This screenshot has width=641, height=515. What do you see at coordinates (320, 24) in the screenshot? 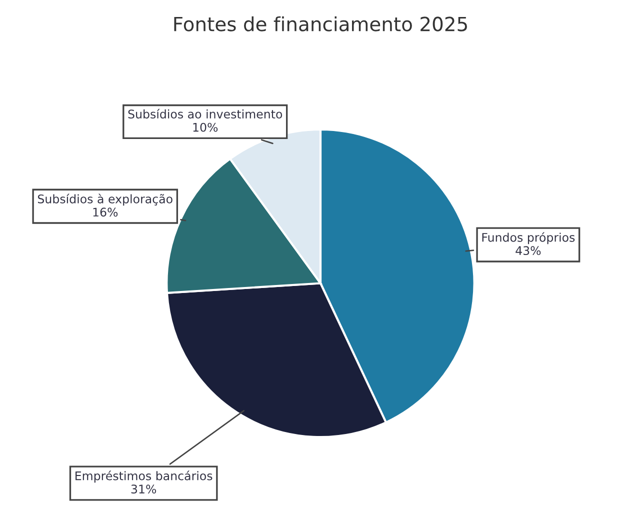
I see `chart-title: Fontes de financiamento 2025` at bounding box center [320, 24].